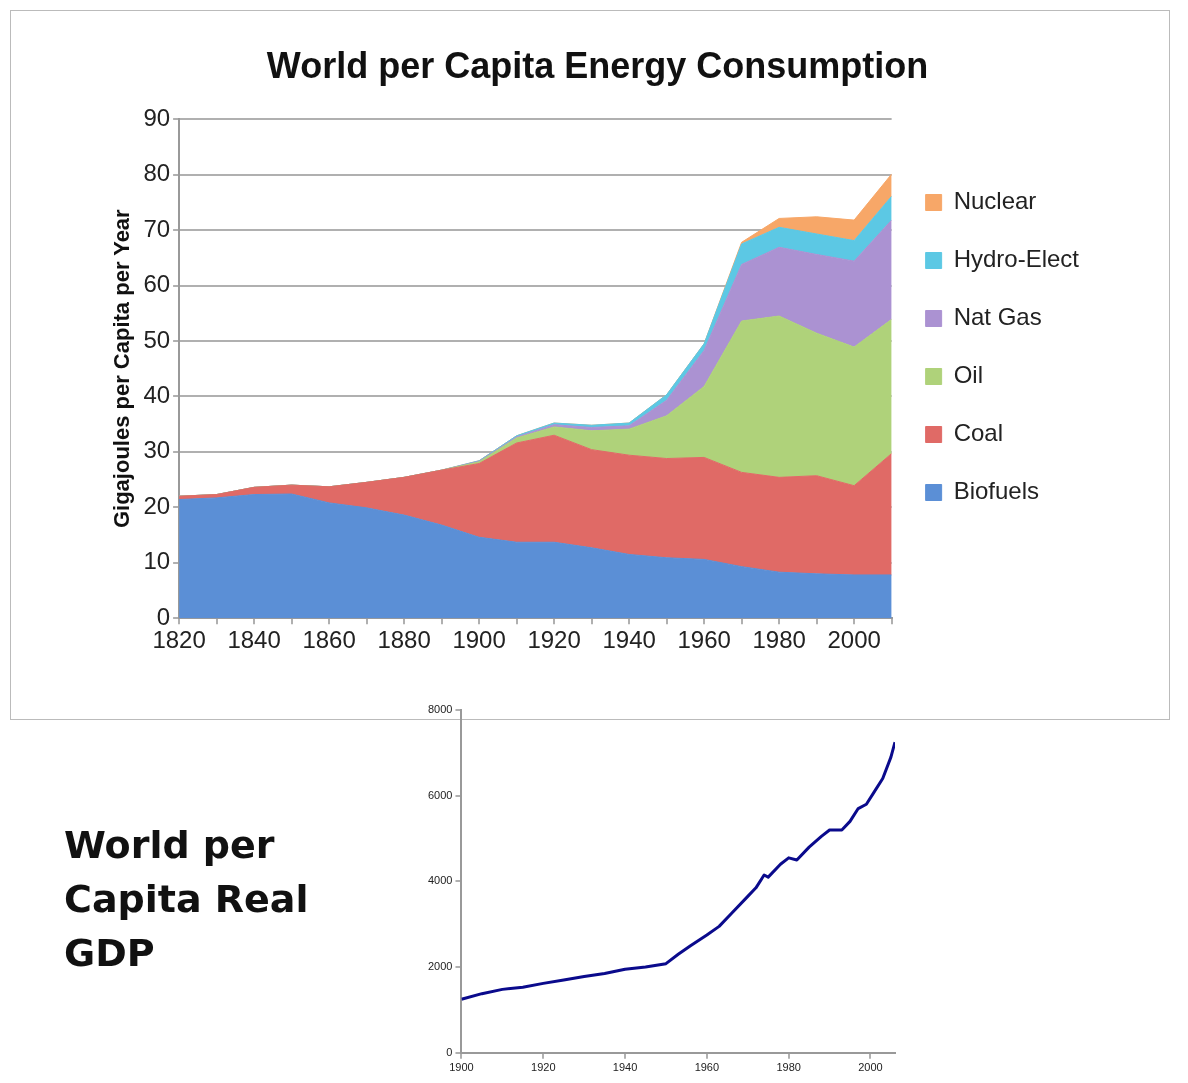 This screenshot has height=1083, width=1188. What do you see at coordinates (440, 880) in the screenshot?
I see `y-tick-label: 4000` at bounding box center [440, 880].